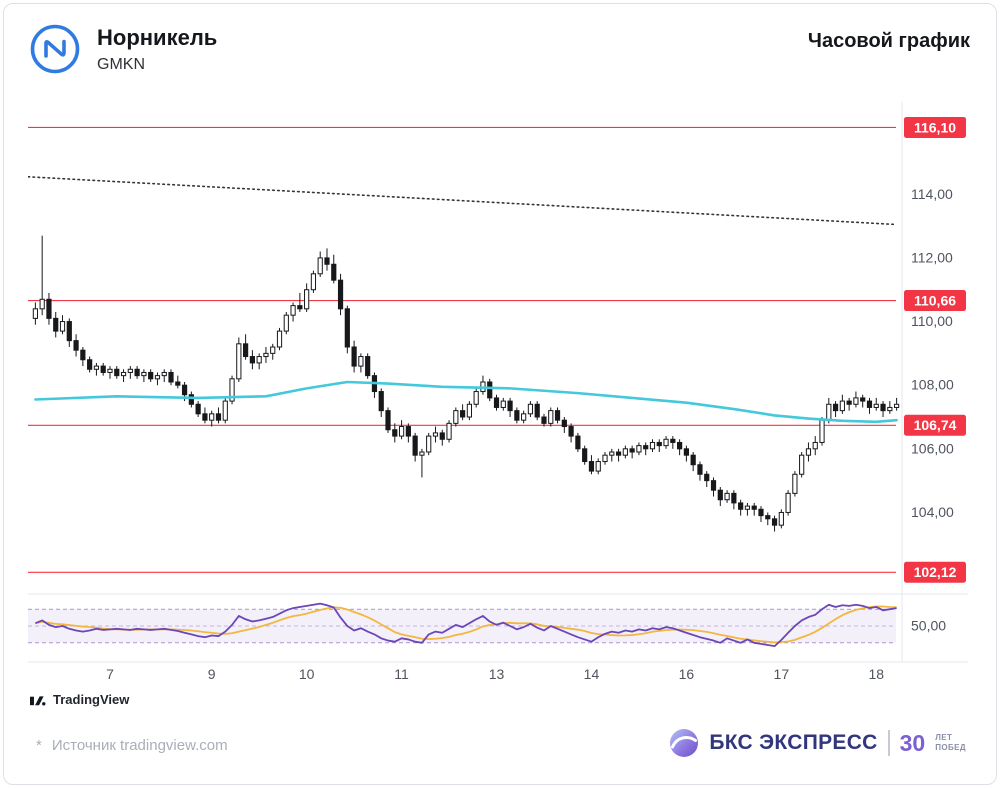  Describe the element at coordinates (687, 674) in the screenshot. I see `svg-text: 16` at that location.